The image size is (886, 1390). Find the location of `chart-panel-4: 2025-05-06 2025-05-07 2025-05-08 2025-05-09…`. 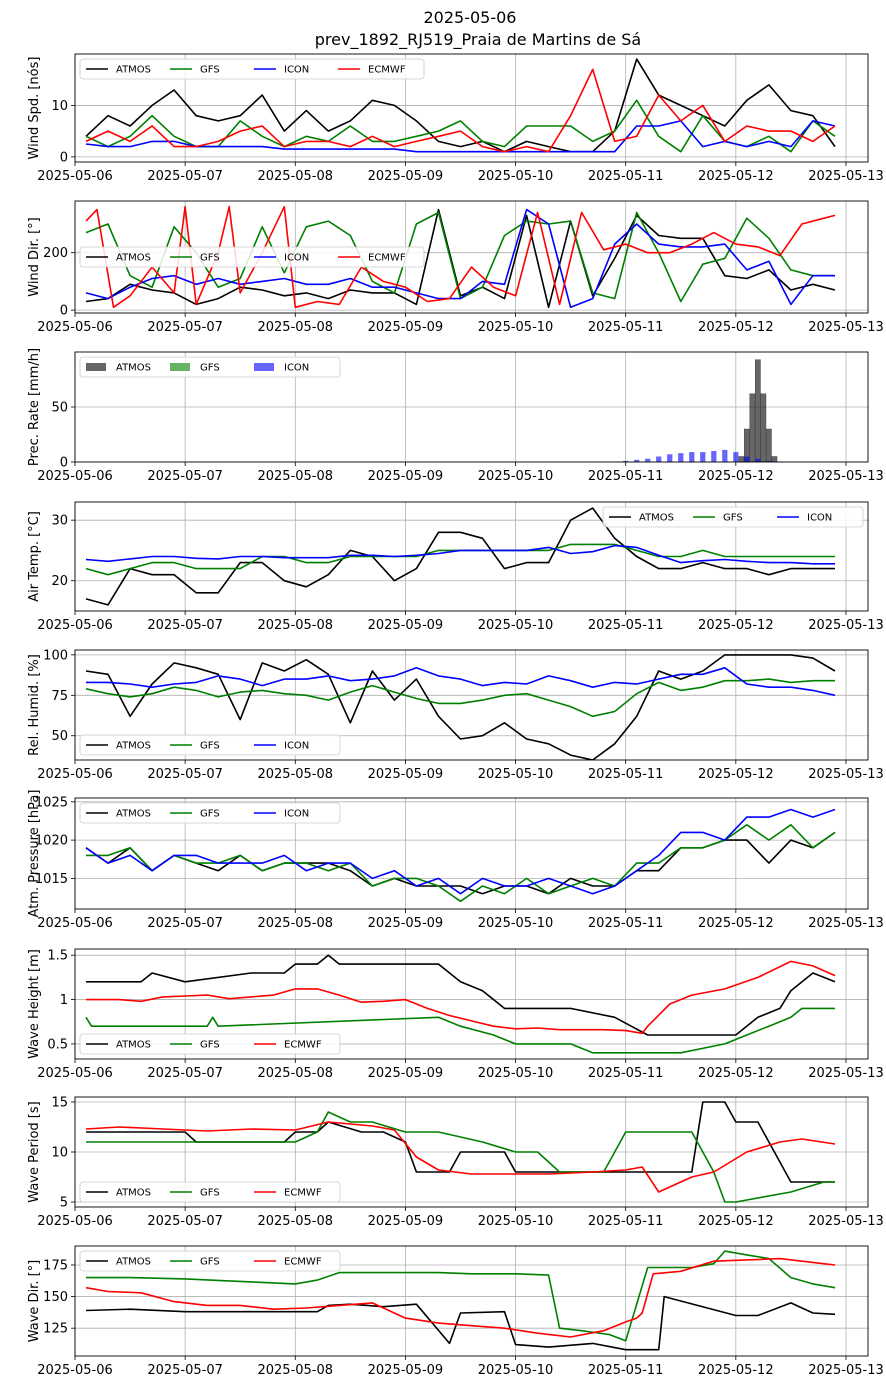

chart-panel-4: 2025-05-06 2025-05-07 2025-05-08 2025-05-09… is located at coordinates (455, 567).